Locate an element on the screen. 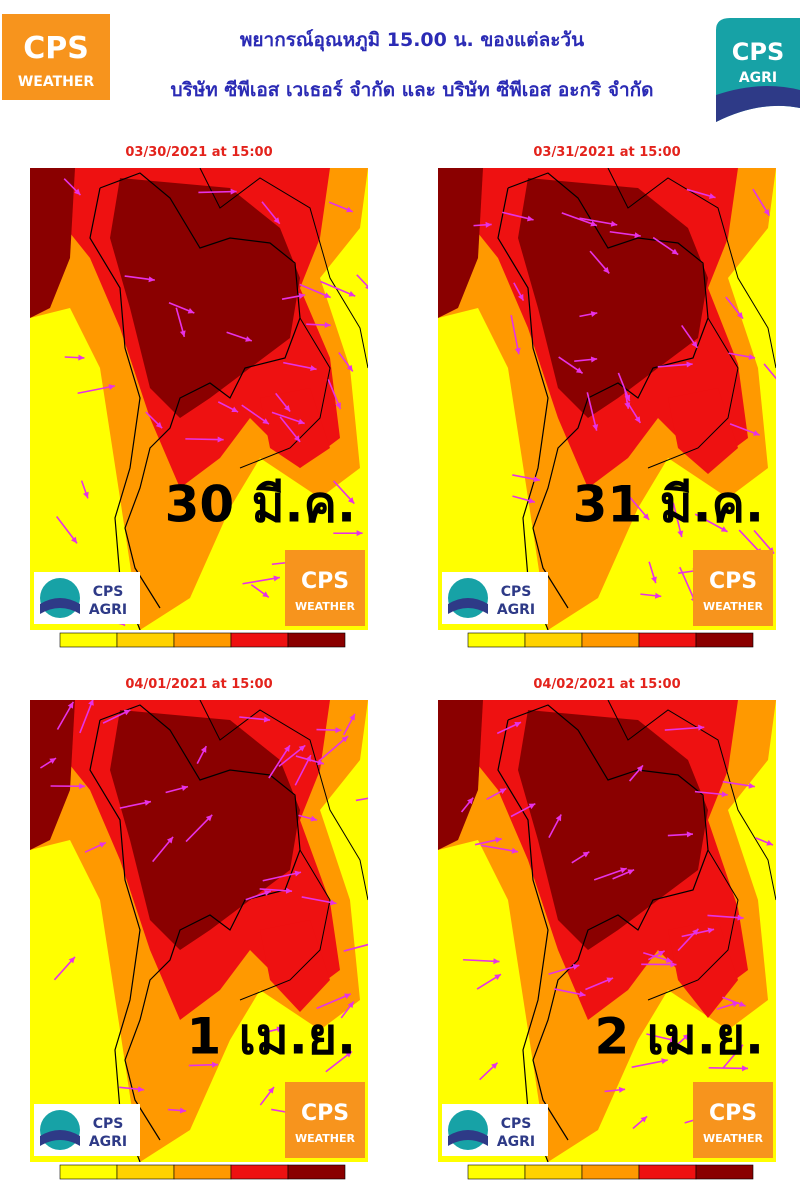 The height and width of the screenshot is (1200, 808). day-label: 2 เม.ย. is located at coordinates (679, 1037).